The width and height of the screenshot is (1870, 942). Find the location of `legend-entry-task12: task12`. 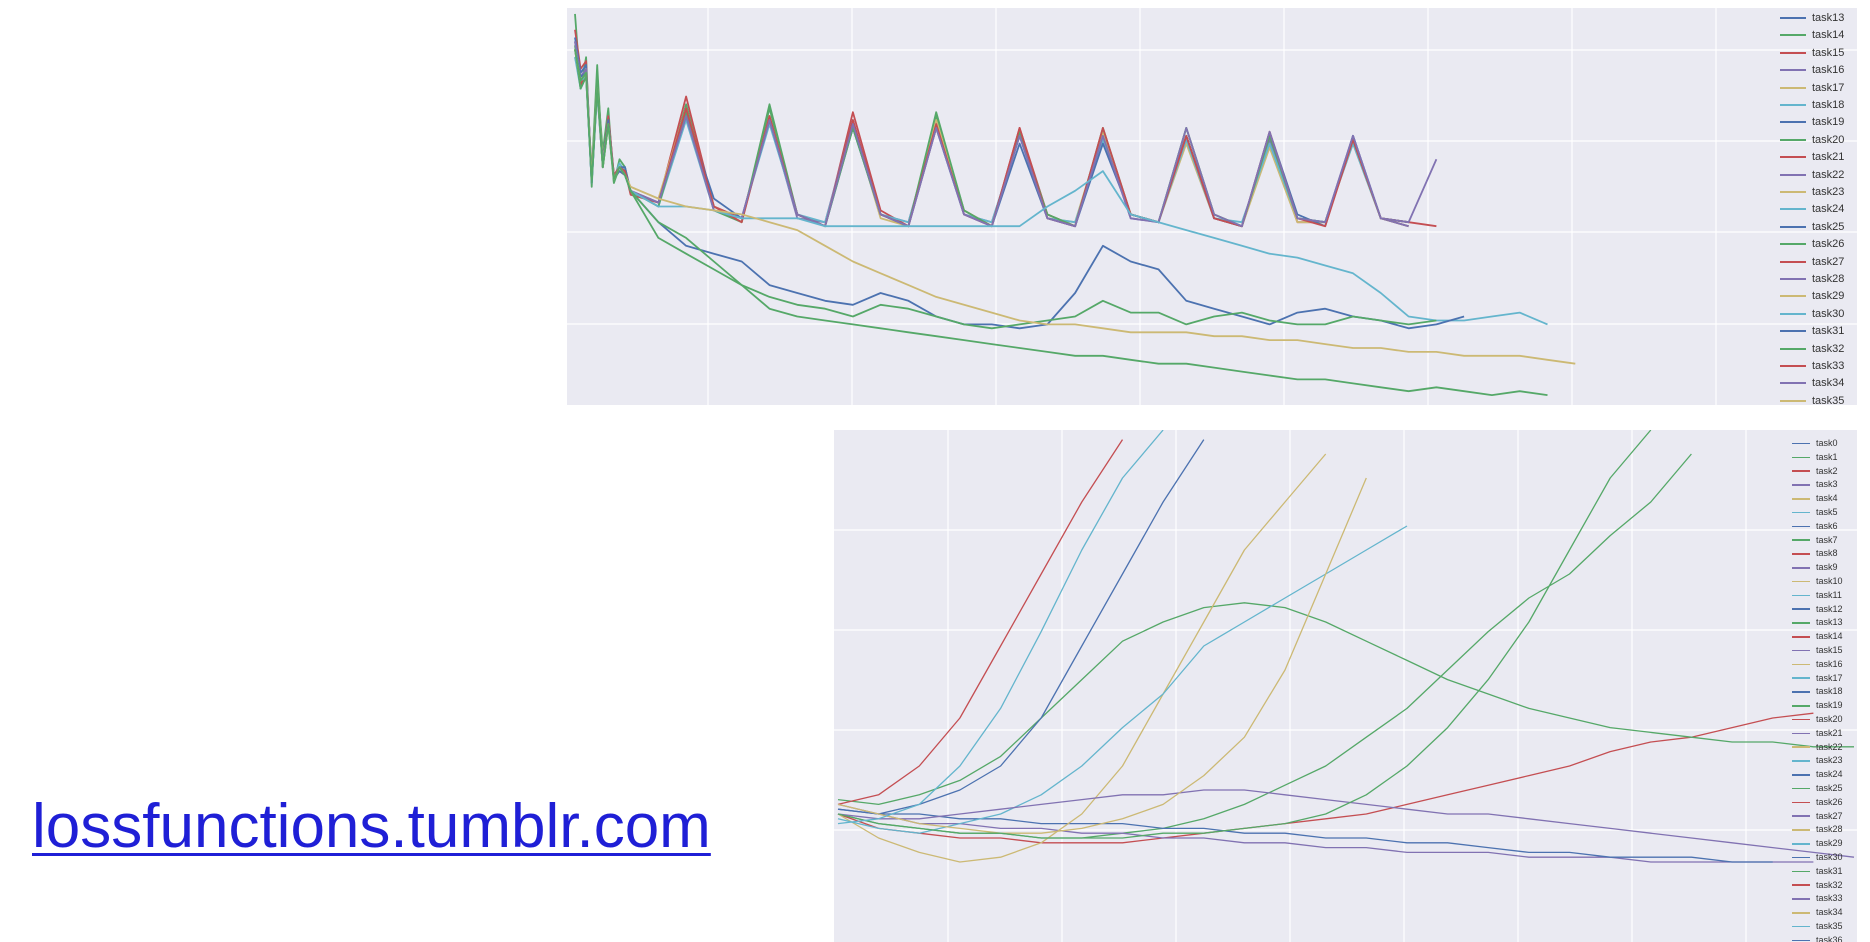

legend-entry-task12: task12 is located at coordinates (1817, 609).